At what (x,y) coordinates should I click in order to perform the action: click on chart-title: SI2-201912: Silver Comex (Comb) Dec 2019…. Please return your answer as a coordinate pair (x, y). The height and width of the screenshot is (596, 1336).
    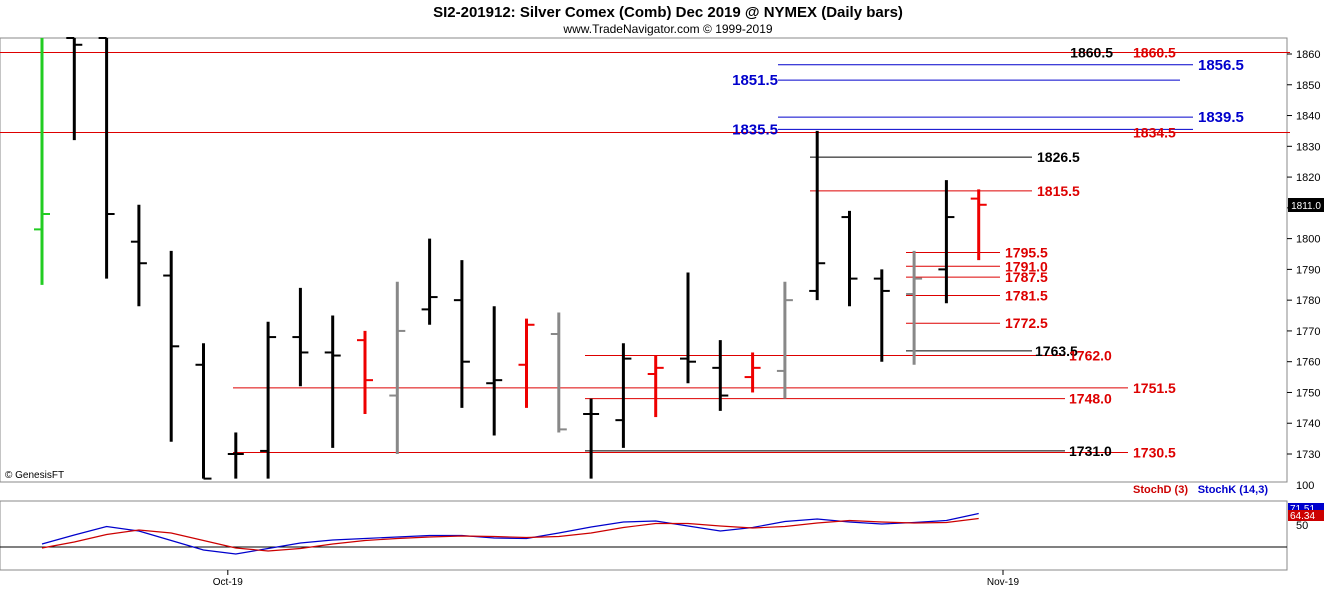
    Looking at the image, I should click on (668, 12).